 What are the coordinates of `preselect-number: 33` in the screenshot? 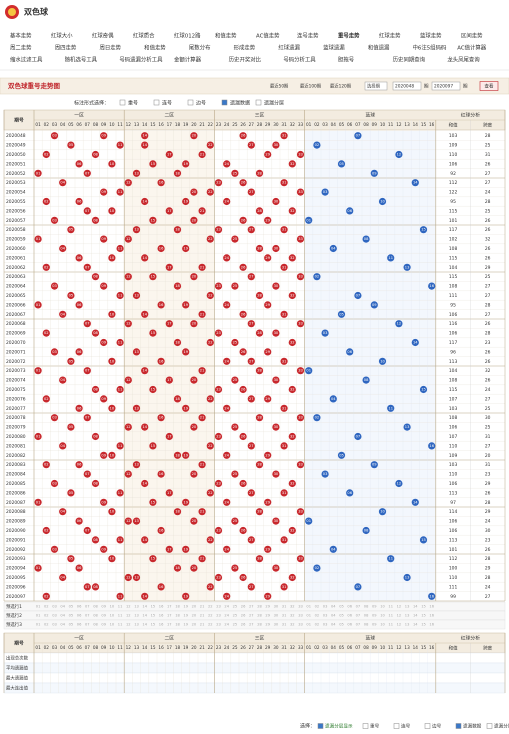 It's located at (300, 625).